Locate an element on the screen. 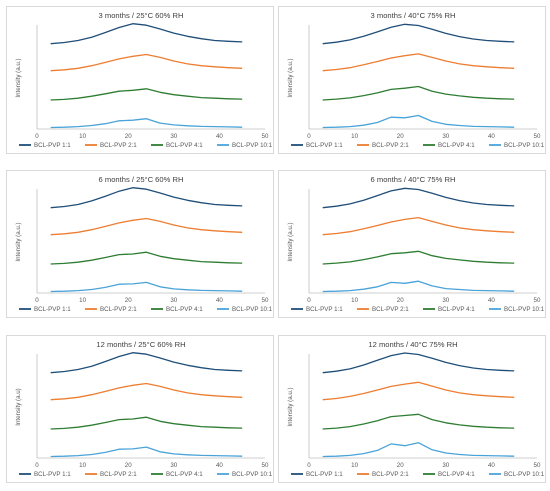  chart-title: 3 months / 25°C 60% RH is located at coordinates (141, 15).